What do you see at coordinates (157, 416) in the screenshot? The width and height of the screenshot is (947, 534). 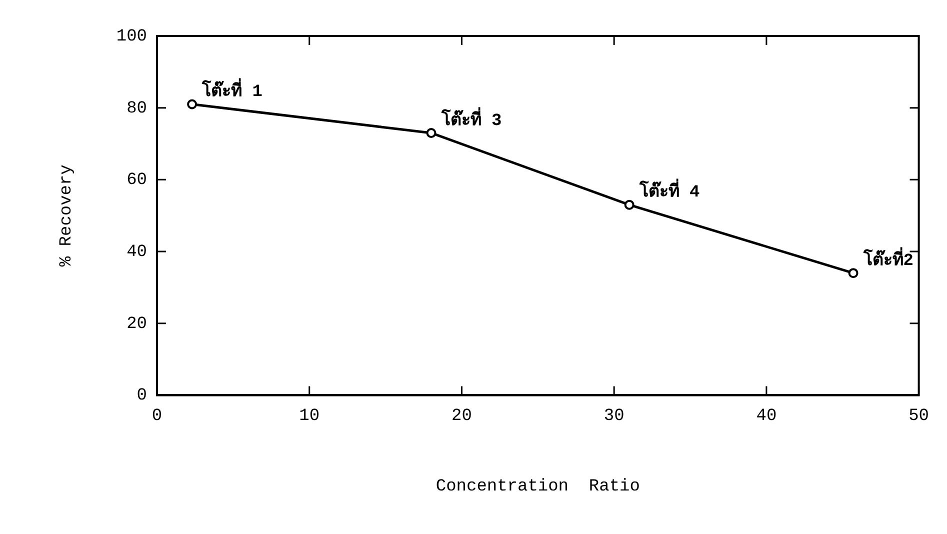 I see `x-tick-label: 0` at bounding box center [157, 416].